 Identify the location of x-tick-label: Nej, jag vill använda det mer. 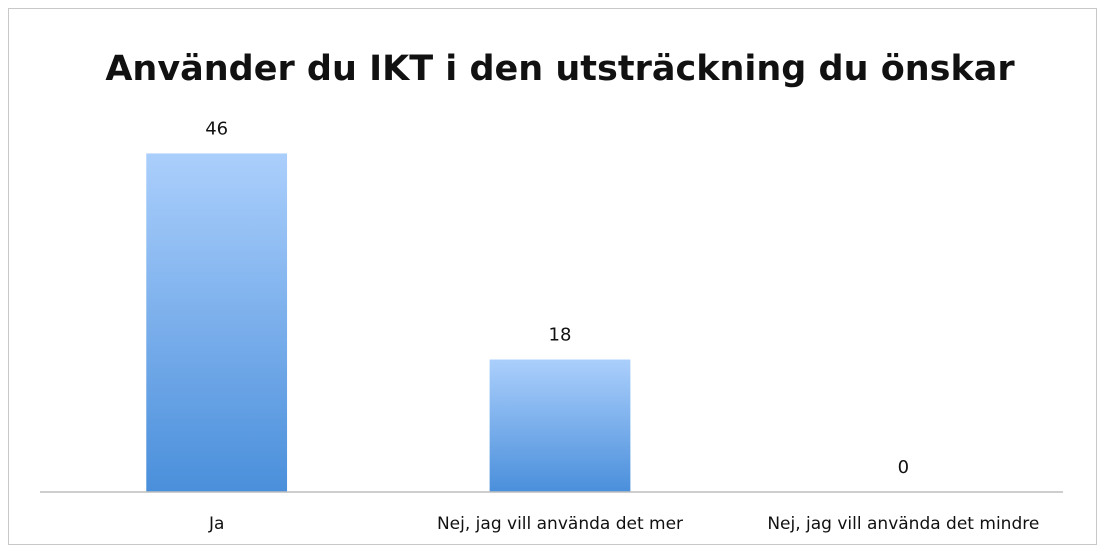
(560, 524).